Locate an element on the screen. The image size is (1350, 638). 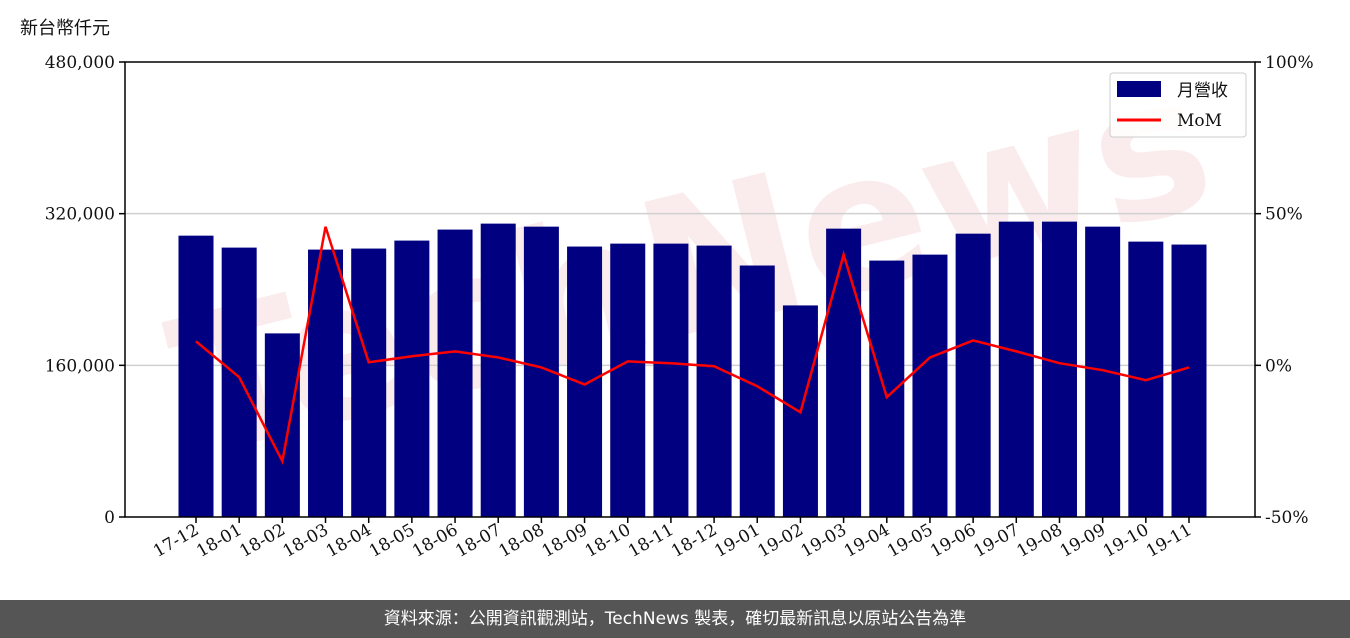
right-tick-label: 100% is located at coordinates (1289, 63).